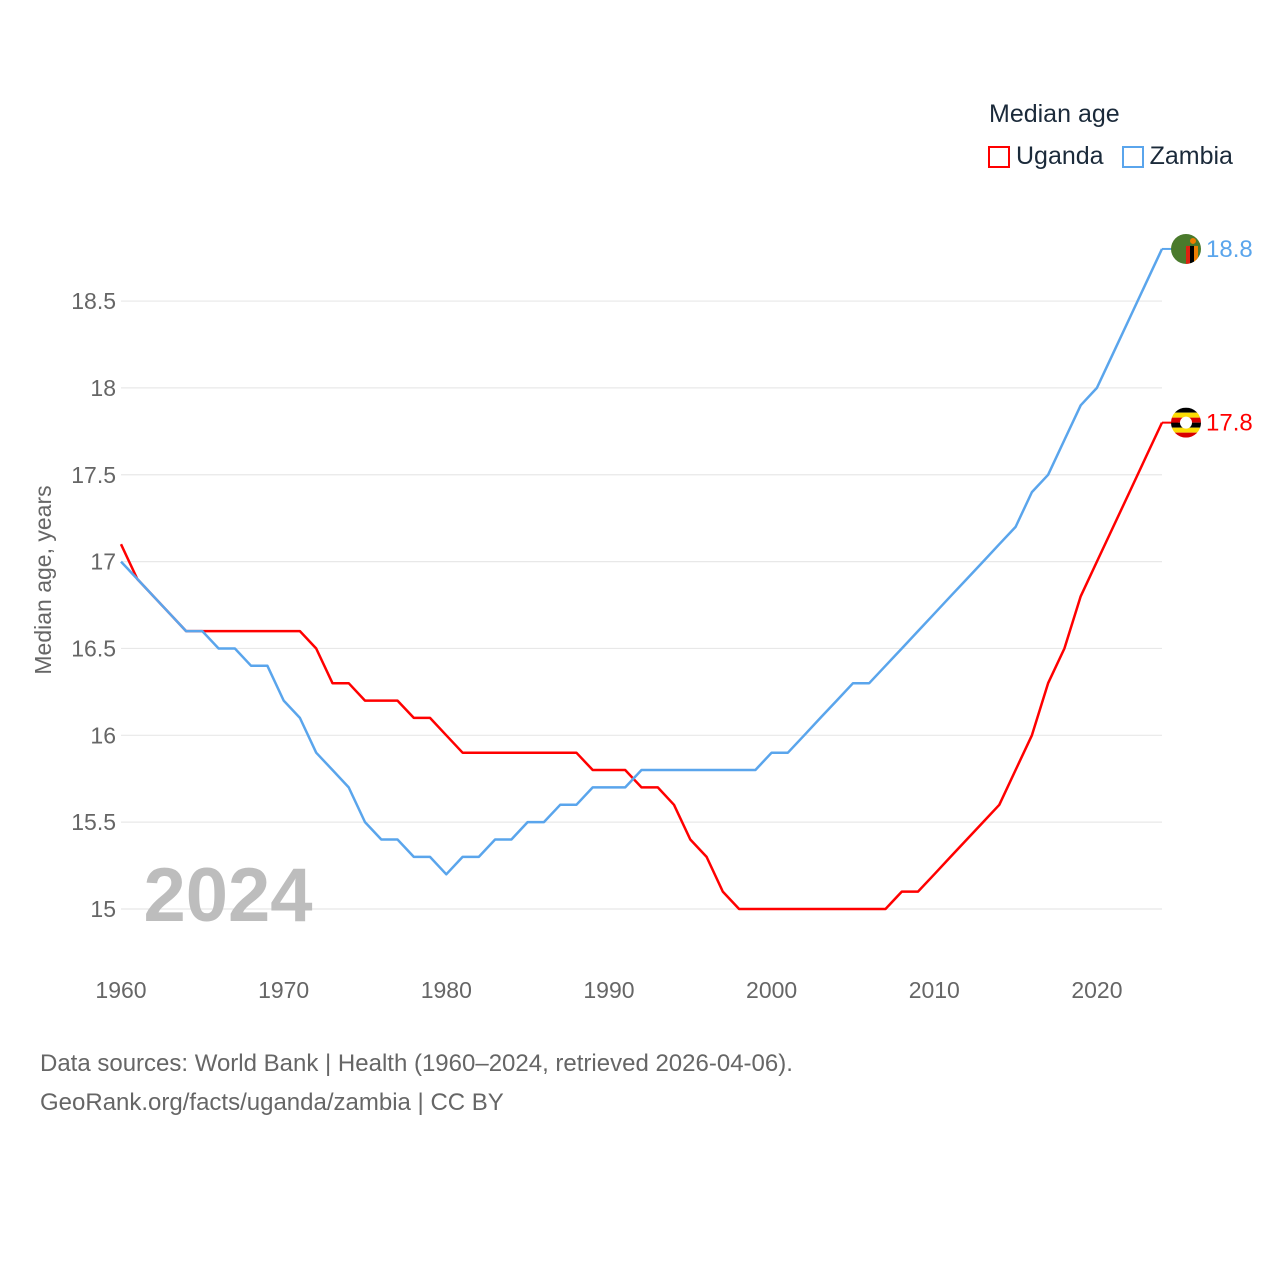 The height and width of the screenshot is (1280, 1280). What do you see at coordinates (93, 648) in the screenshot?
I see `y-tick-label: 16.5` at bounding box center [93, 648].